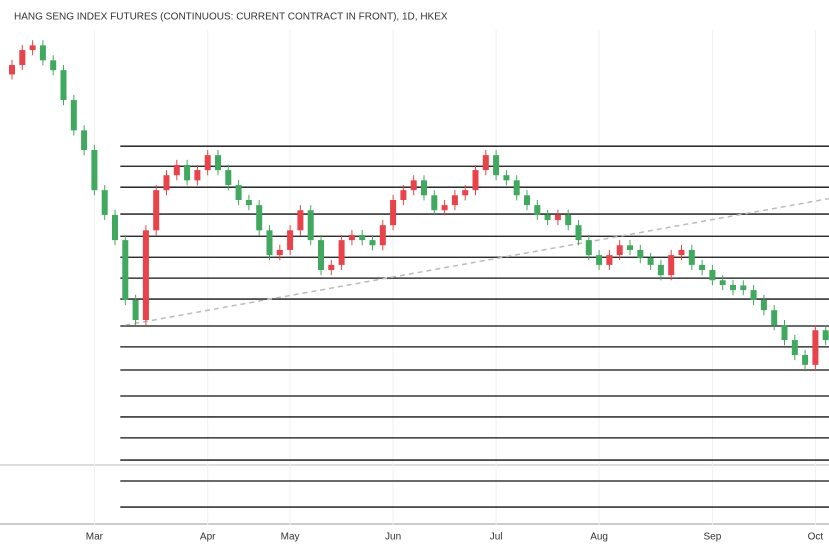 The image size is (829, 552). What do you see at coordinates (393, 537) in the screenshot?
I see `x-tick-label: Jun` at bounding box center [393, 537].